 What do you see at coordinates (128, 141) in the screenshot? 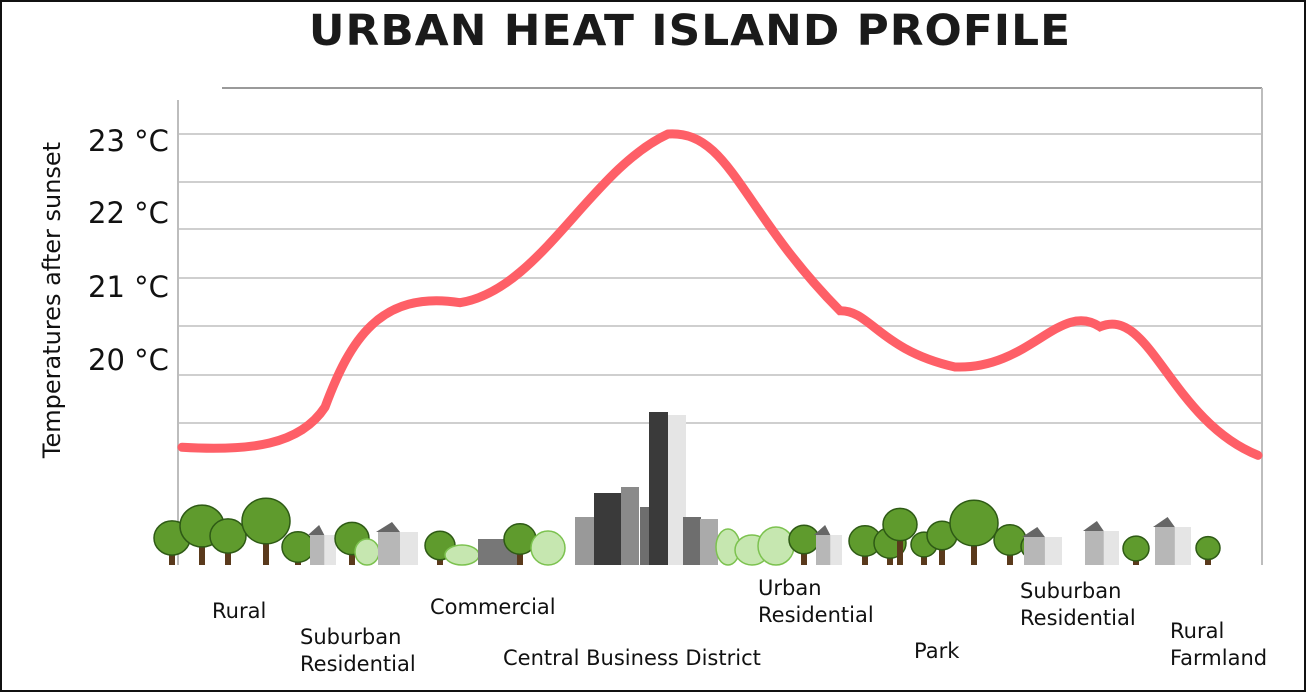
I see `y-tick-label: 23 °C` at bounding box center [128, 141].